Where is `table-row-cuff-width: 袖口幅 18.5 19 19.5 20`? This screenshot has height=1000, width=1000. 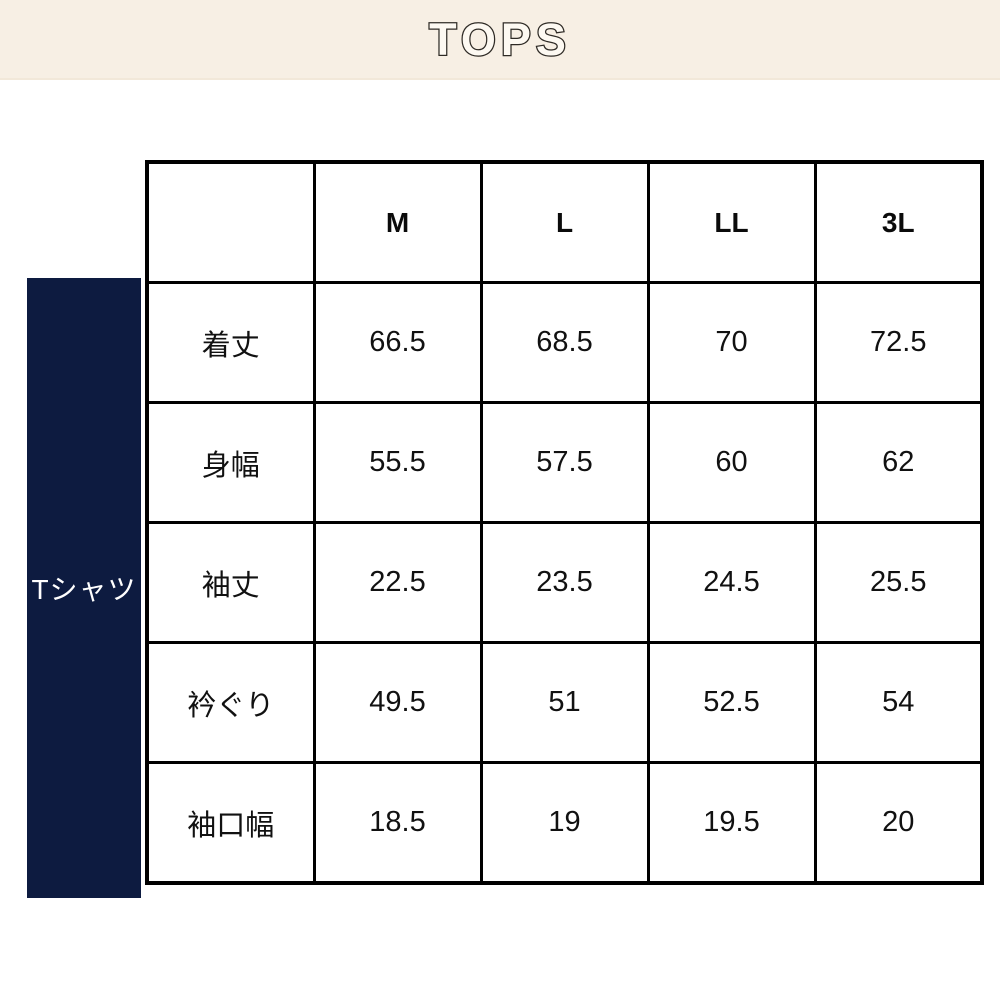 table-row-cuff-width: 袖口幅 18.5 19 19.5 20 is located at coordinates (564, 823).